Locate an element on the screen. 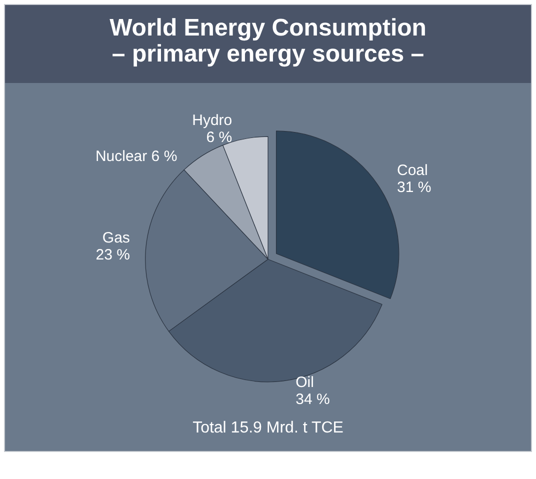 The image size is (536, 479). slice-label: Gas is located at coordinates (116, 238).